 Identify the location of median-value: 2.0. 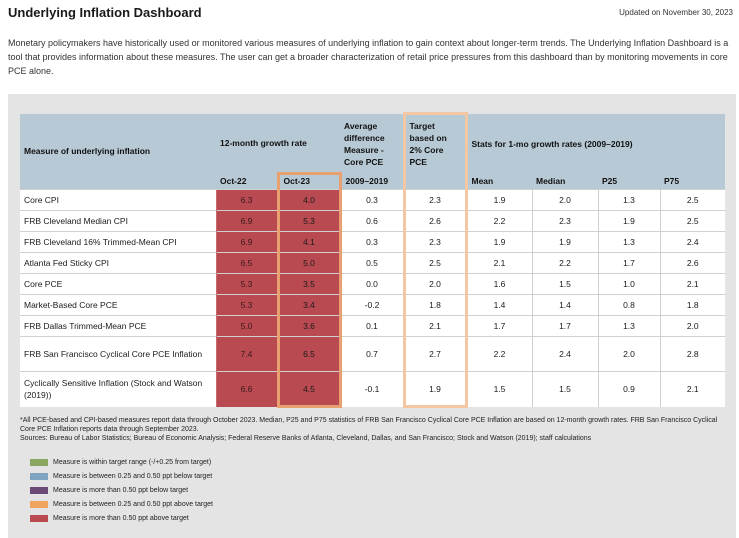
(564, 200).